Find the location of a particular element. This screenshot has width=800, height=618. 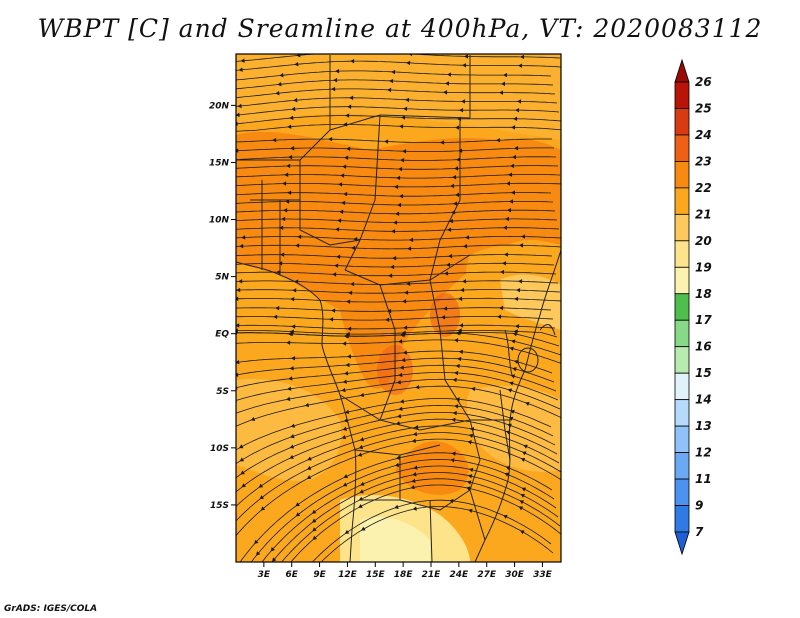

lon-tick-label: 24E is located at coordinates (460, 575).